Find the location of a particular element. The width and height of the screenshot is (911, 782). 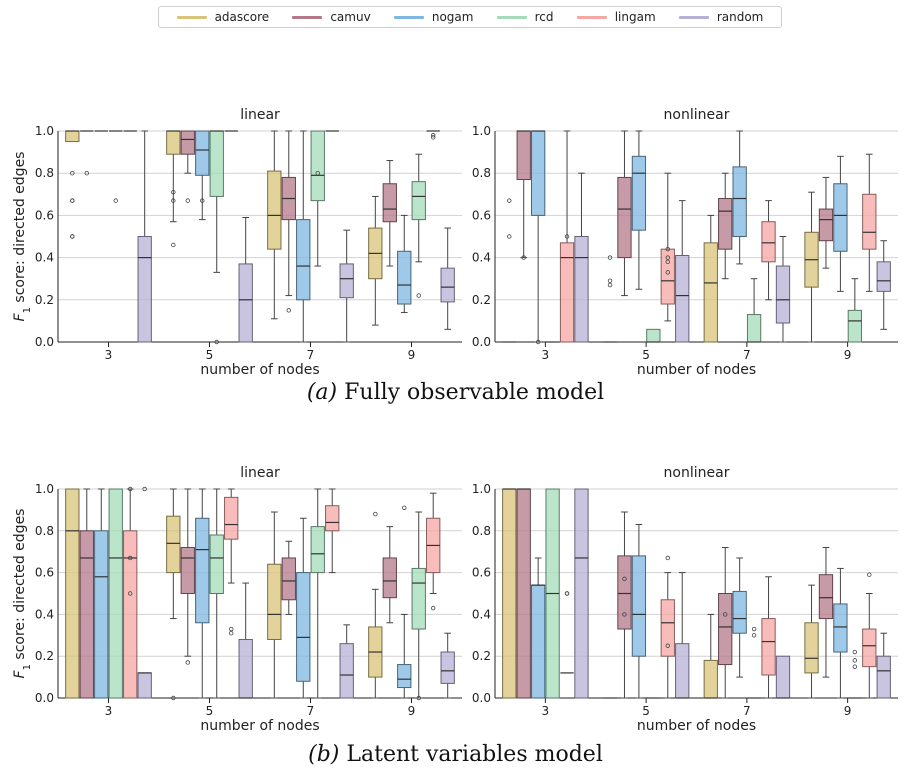

legend-swatch is located at coordinates (191, 17).